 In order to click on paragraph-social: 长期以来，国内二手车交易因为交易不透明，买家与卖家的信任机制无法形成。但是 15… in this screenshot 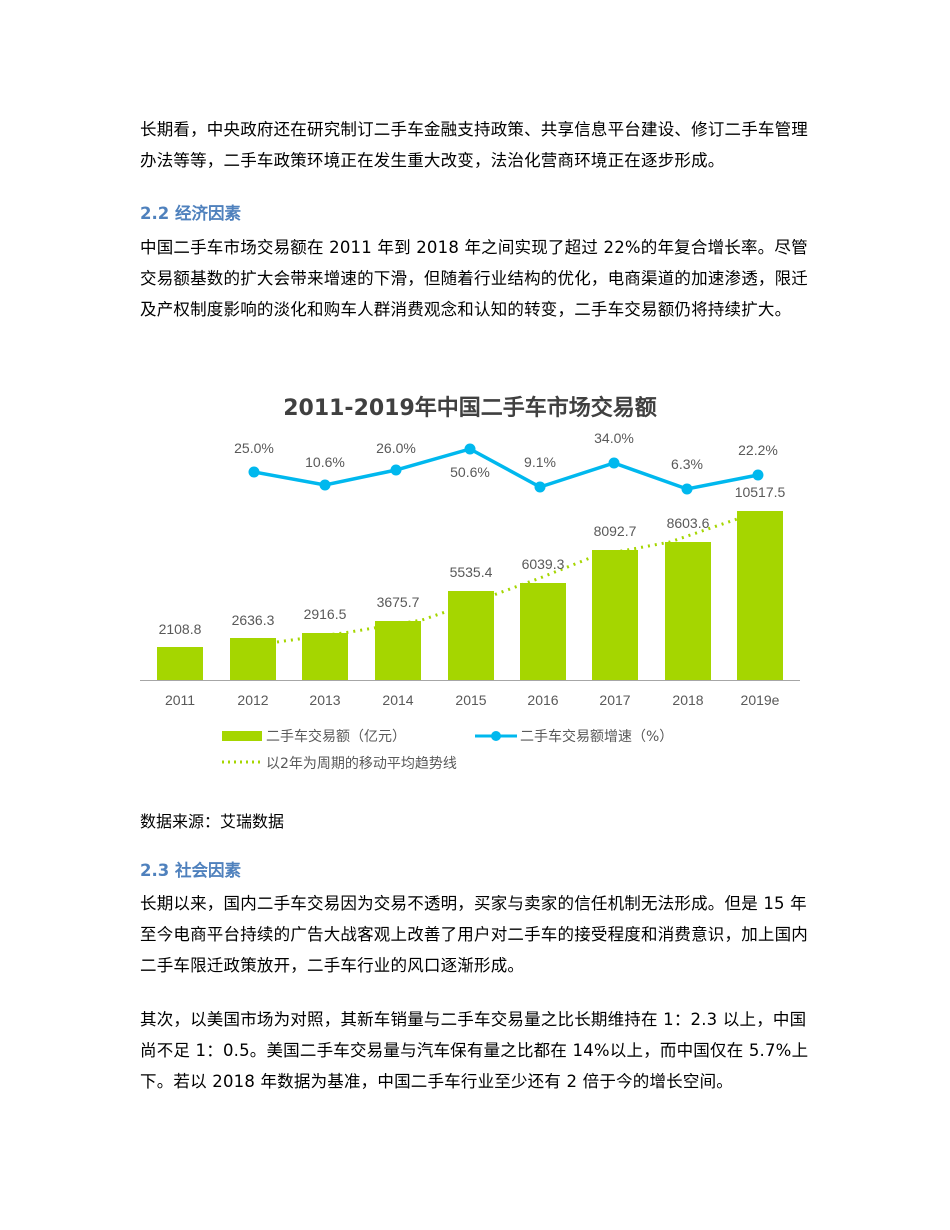, I will do `click(474, 934)`.